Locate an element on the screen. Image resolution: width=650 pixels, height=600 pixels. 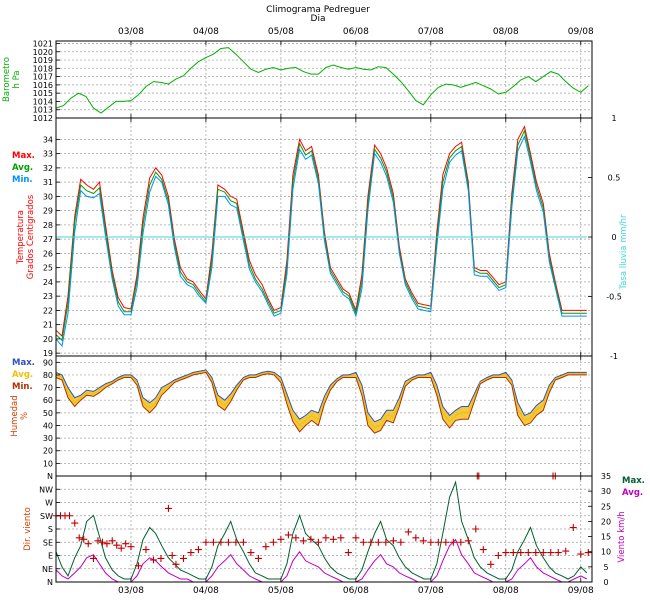
temperature-legend-item: Avg. is located at coordinates (22, 168).